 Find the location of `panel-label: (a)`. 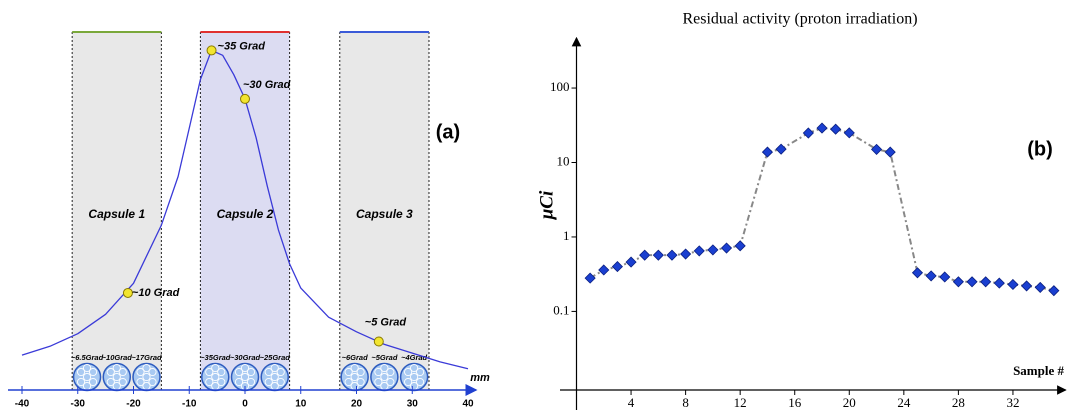

panel-label: (a) is located at coordinates (448, 132).